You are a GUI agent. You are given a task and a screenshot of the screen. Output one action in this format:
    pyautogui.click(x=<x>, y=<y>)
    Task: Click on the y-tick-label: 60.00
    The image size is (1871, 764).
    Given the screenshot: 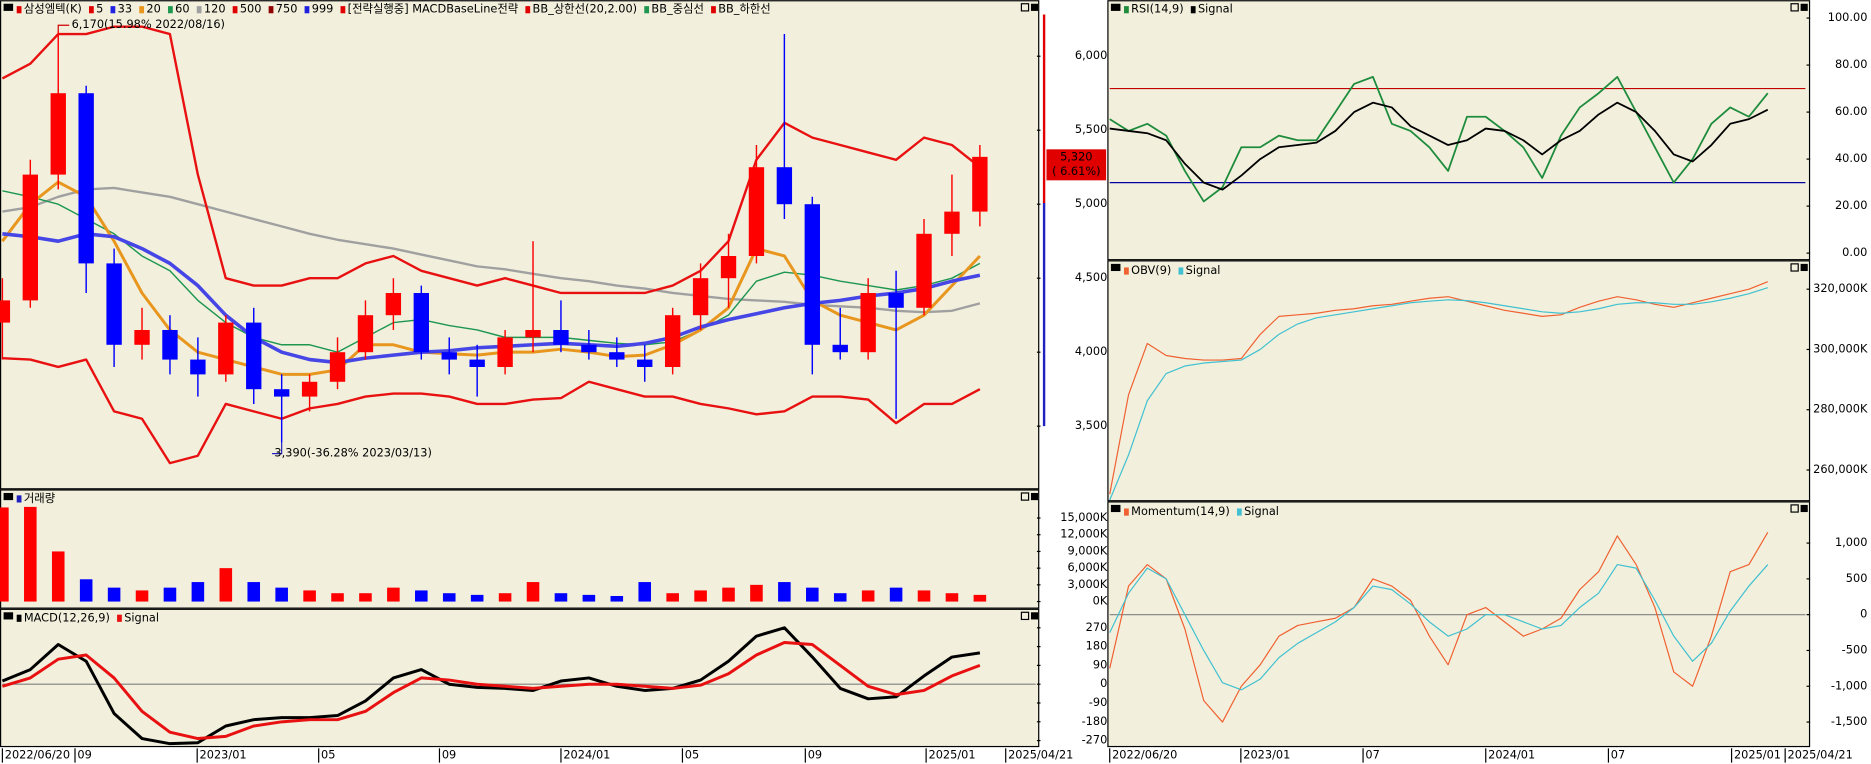 What is the action you would take?
    pyautogui.click(x=1851, y=111)
    